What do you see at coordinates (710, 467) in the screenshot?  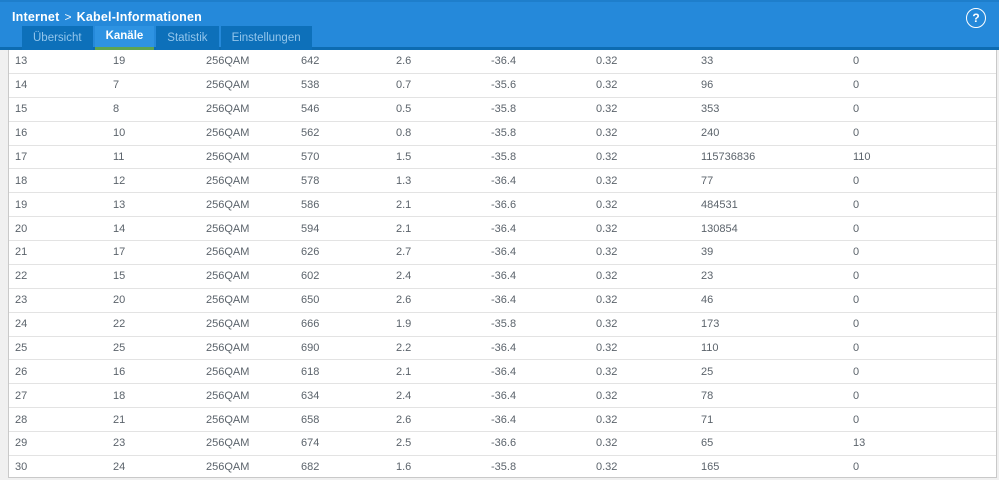 I see `table-cell: 165` at bounding box center [710, 467].